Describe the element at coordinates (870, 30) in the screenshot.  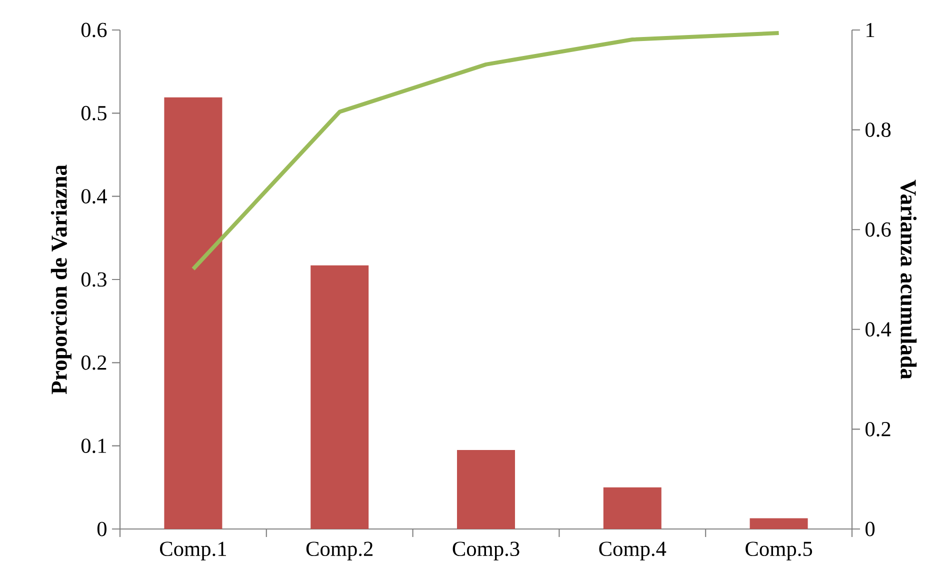
I see `y2-tick-label: 1` at that location.